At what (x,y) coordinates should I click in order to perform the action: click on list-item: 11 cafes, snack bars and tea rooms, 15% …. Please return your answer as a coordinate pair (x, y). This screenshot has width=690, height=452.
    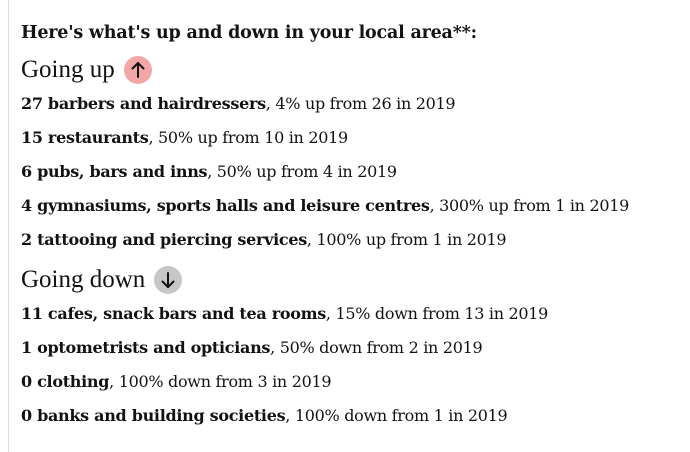
    Looking at the image, I should click on (351, 314).